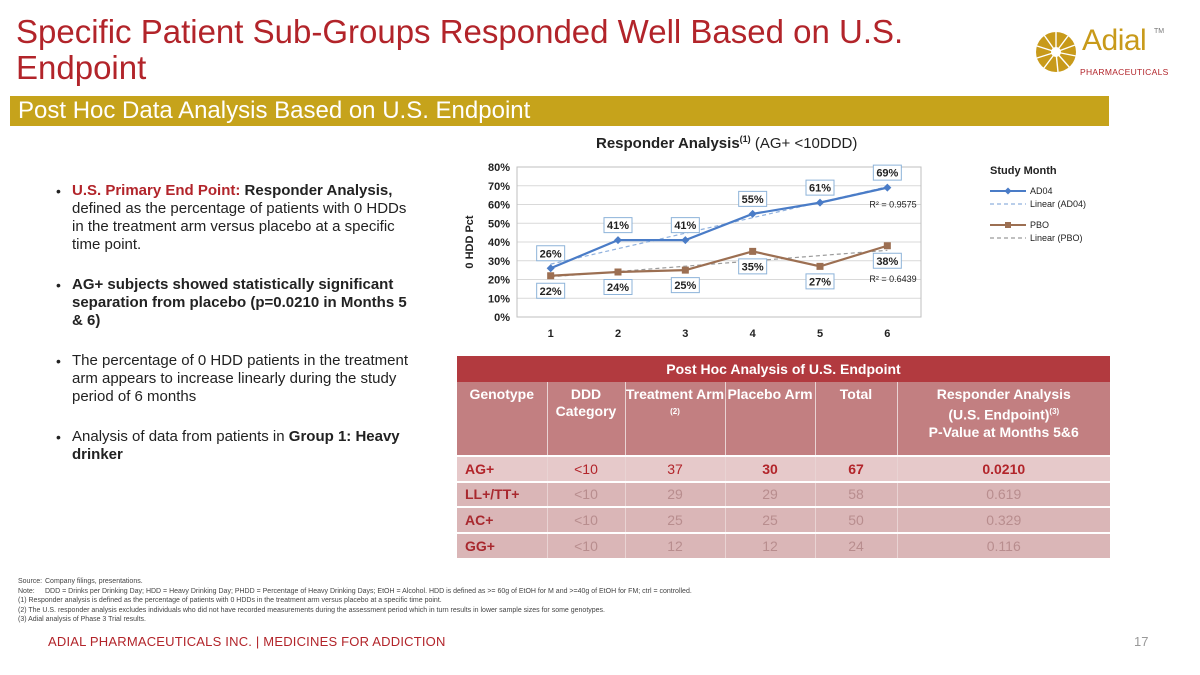 Image resolution: width=1200 pixels, height=675 pixels. Describe the element at coordinates (1039, 225) in the screenshot. I see `legend-label: PBO` at that location.